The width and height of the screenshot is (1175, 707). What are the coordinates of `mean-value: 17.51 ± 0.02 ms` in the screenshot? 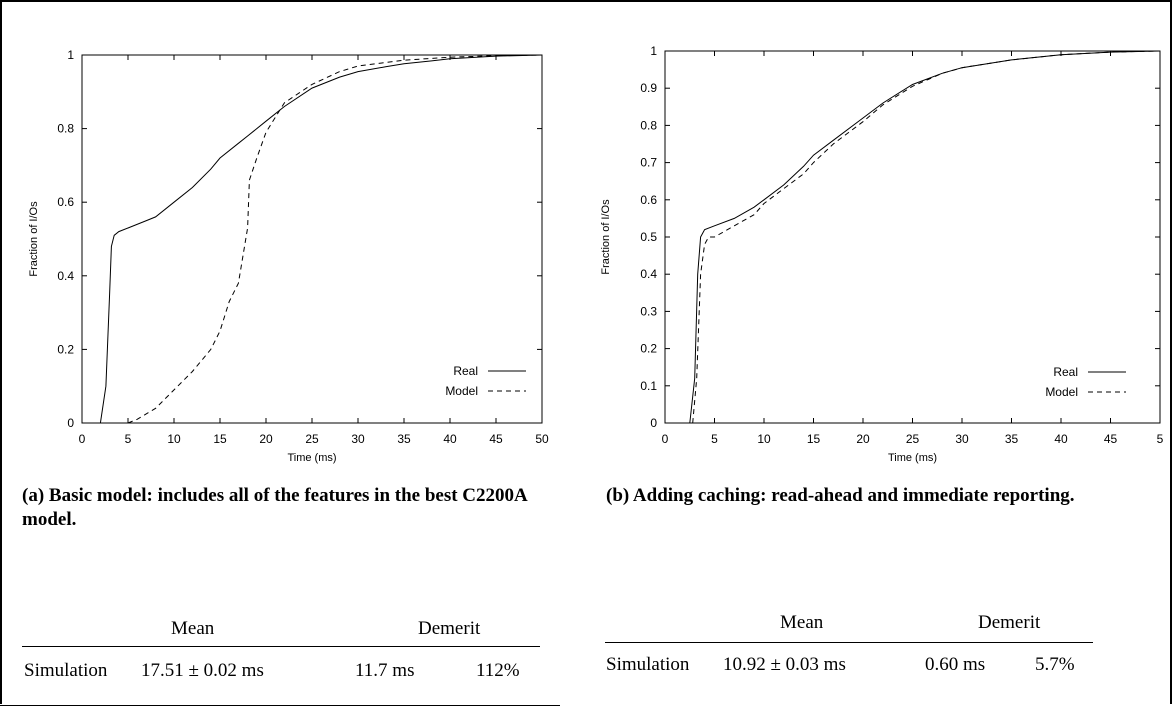 It's located at (202, 670).